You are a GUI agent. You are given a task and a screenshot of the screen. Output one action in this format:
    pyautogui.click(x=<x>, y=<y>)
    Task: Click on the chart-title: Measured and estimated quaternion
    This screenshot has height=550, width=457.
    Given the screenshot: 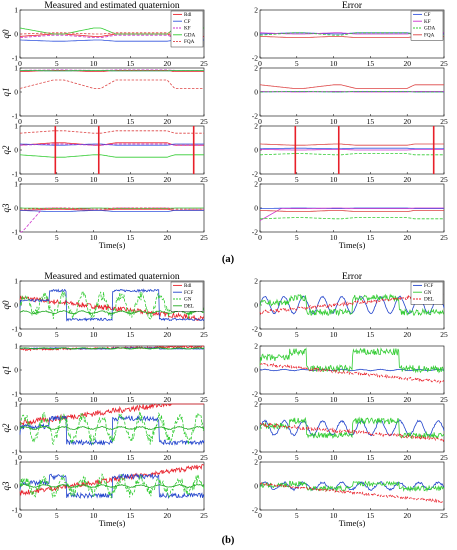 What is the action you would take?
    pyautogui.click(x=112, y=277)
    